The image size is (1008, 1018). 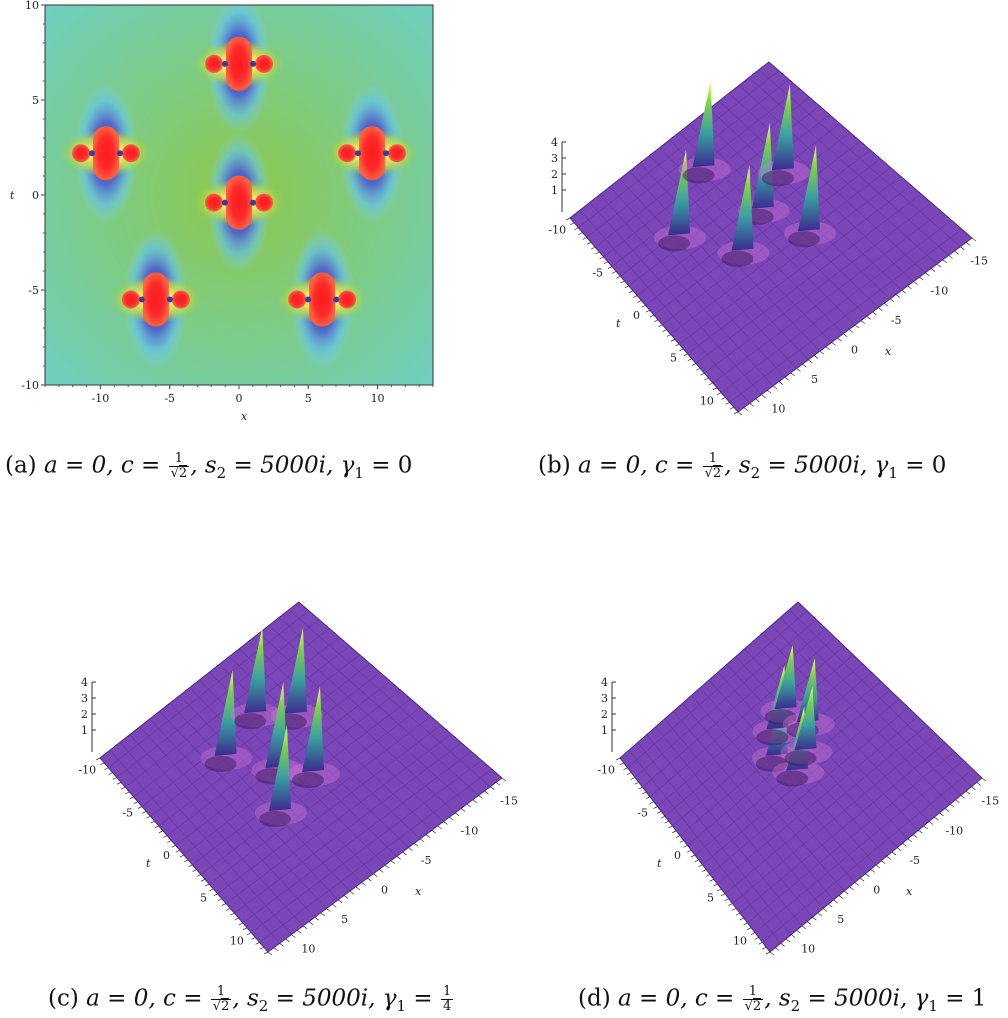 What do you see at coordinates (798, 778) in the screenshot?
I see `surface-plot-d: 4 3 2 1 -10 -5 0 5 10 t 10 5 0 -5 -10 -15 x` at bounding box center [798, 778].